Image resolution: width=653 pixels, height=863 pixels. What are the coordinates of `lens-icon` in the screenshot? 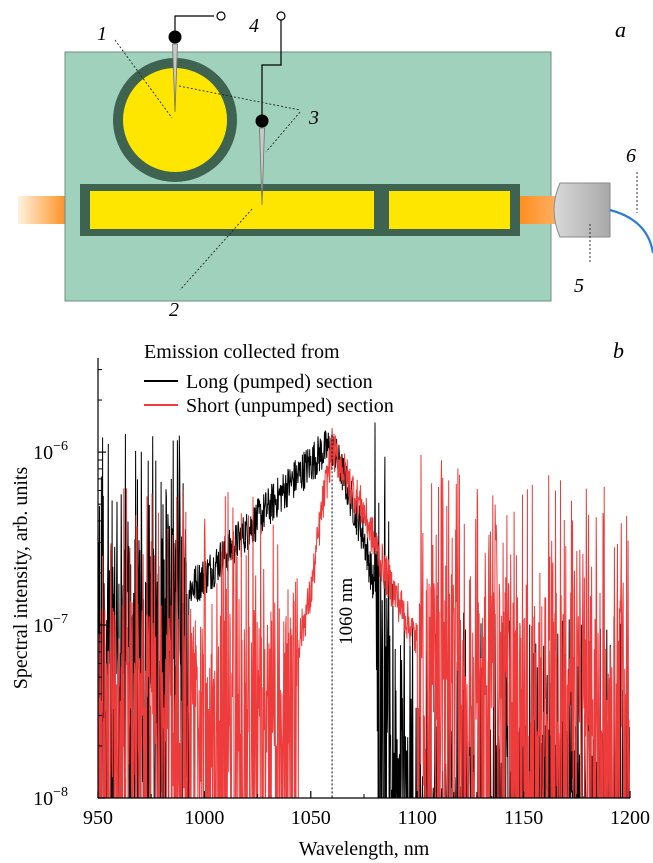 It's located at (582, 210).